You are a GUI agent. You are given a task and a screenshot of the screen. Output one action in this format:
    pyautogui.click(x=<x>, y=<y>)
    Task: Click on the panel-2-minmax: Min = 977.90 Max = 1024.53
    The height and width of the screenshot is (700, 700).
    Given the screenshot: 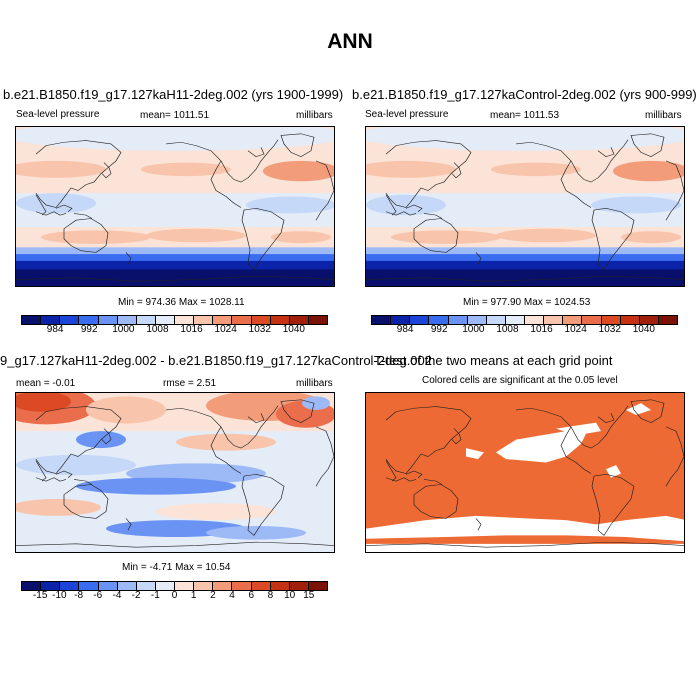 What is the action you would take?
    pyautogui.click(x=527, y=302)
    